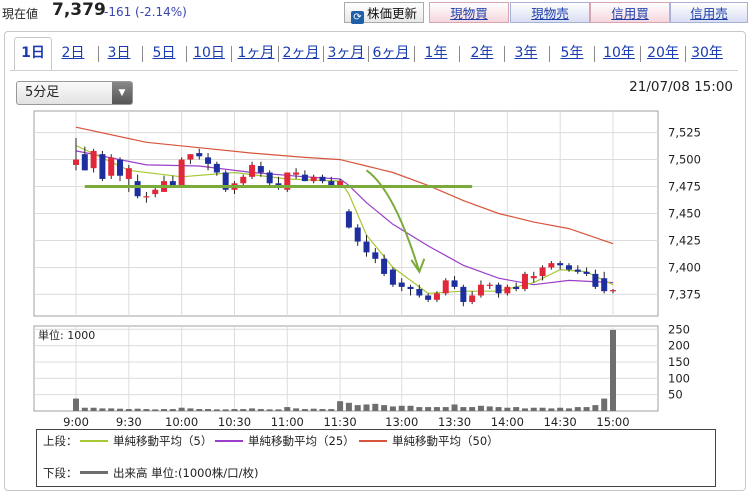 The image size is (749, 491). I want to click on tab-2m: 2ヶ月, so click(301, 53).